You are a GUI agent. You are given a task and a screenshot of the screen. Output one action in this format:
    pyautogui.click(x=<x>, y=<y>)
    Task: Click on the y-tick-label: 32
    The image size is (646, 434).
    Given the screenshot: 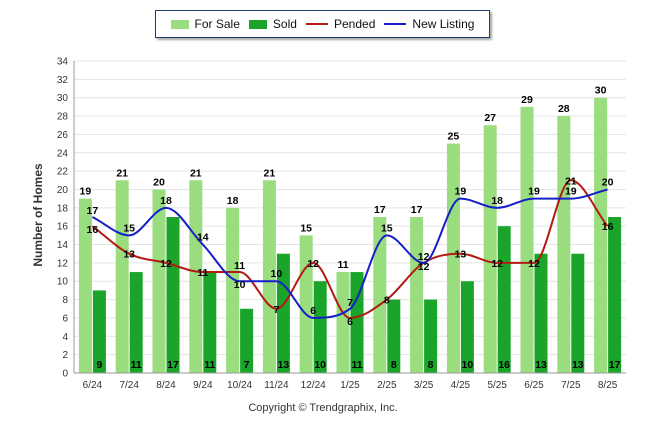 What is the action you would take?
    pyautogui.click(x=63, y=80)
    